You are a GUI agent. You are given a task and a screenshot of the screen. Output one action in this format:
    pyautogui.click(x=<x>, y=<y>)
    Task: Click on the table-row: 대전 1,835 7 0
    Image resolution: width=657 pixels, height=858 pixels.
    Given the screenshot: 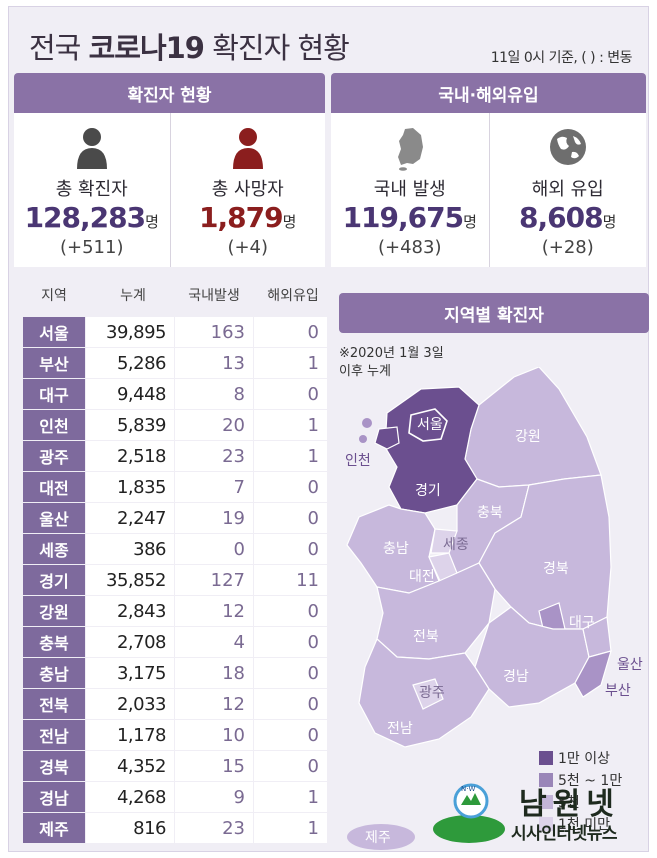 What is the action you would take?
    pyautogui.click(x=179, y=487)
    